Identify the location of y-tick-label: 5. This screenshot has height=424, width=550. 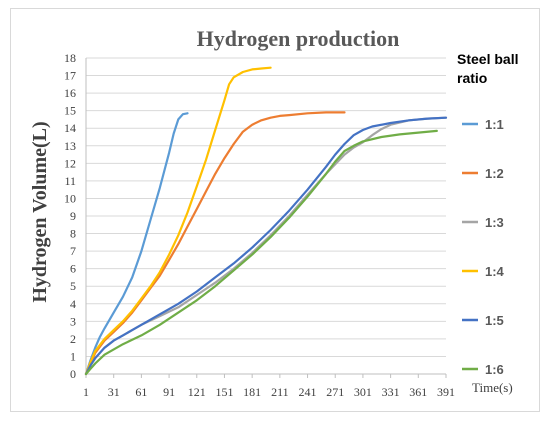
(73, 286).